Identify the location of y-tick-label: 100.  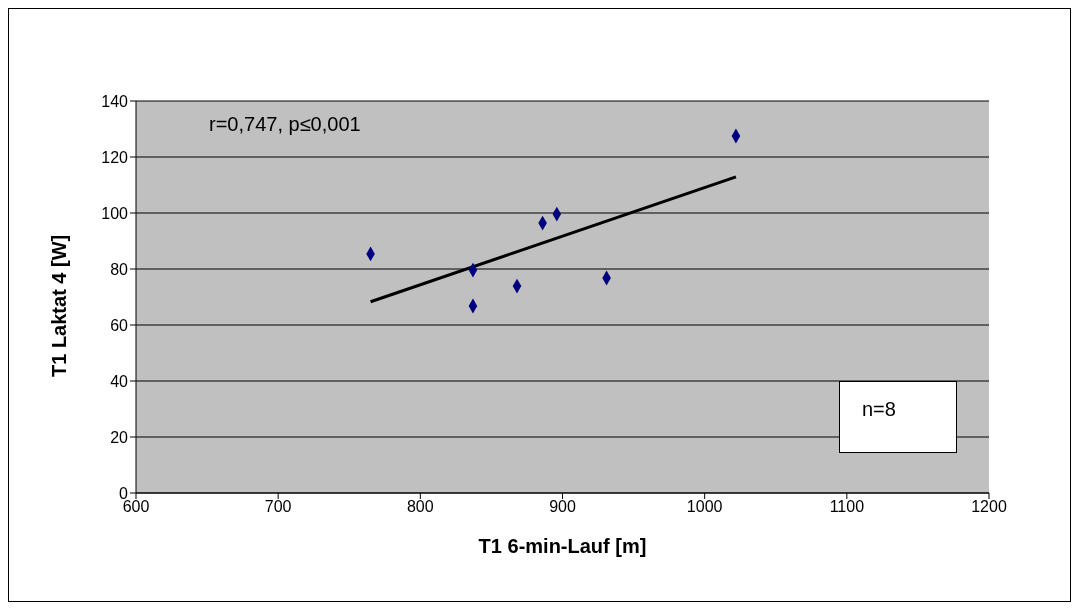
(115, 213).